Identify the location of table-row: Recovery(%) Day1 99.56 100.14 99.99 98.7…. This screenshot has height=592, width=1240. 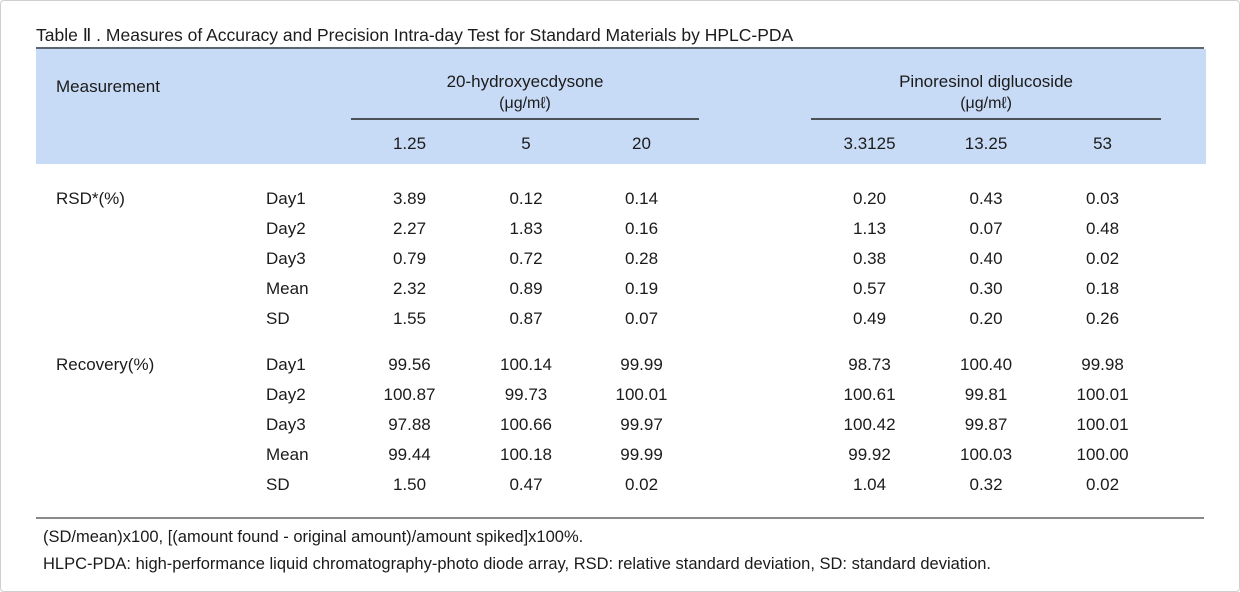
(621, 365).